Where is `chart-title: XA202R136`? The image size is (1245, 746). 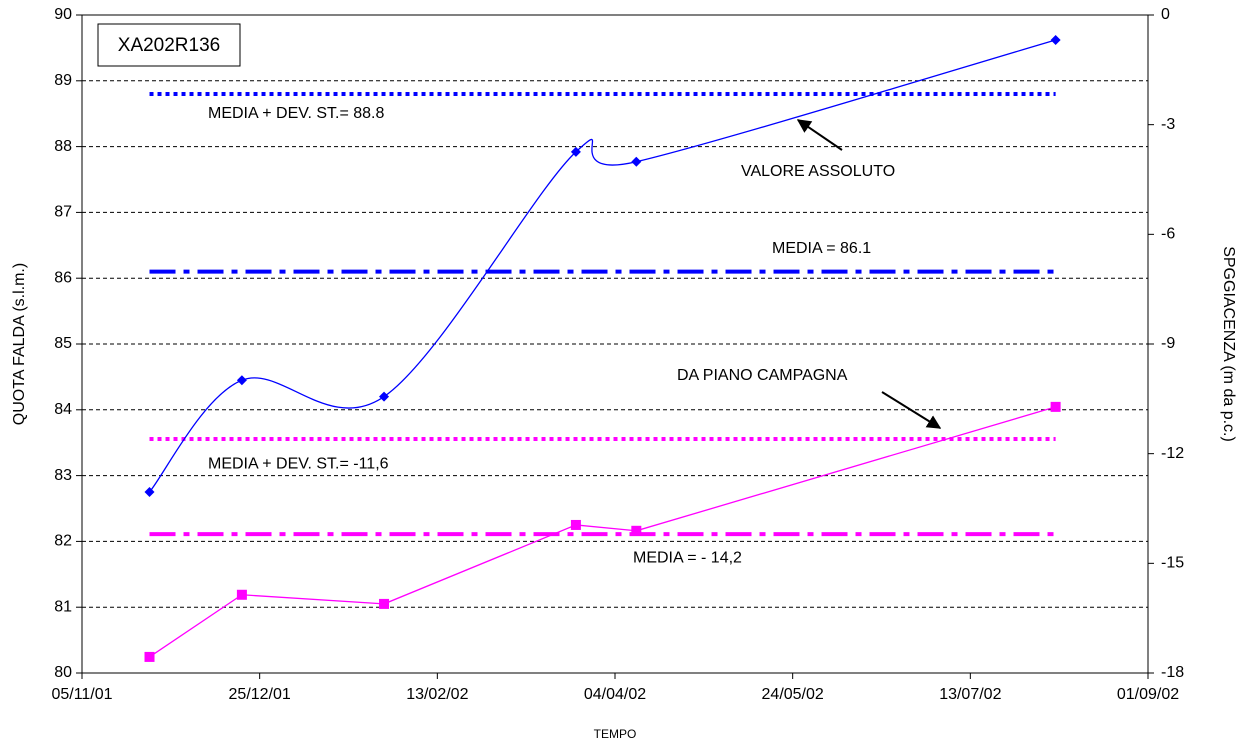 chart-title: XA202R136 is located at coordinates (169, 45).